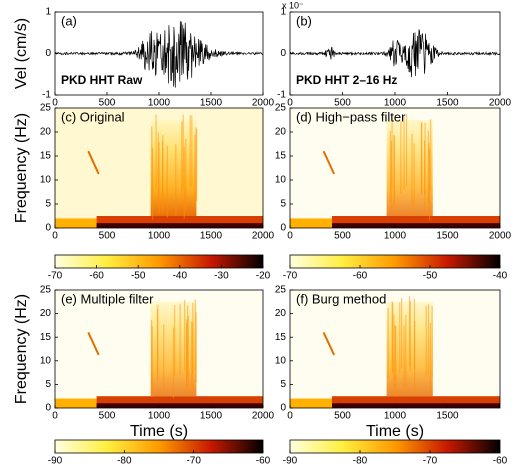  What do you see at coordinates (69, 20) in the screenshot?
I see `panel-label: (a)` at bounding box center [69, 20].